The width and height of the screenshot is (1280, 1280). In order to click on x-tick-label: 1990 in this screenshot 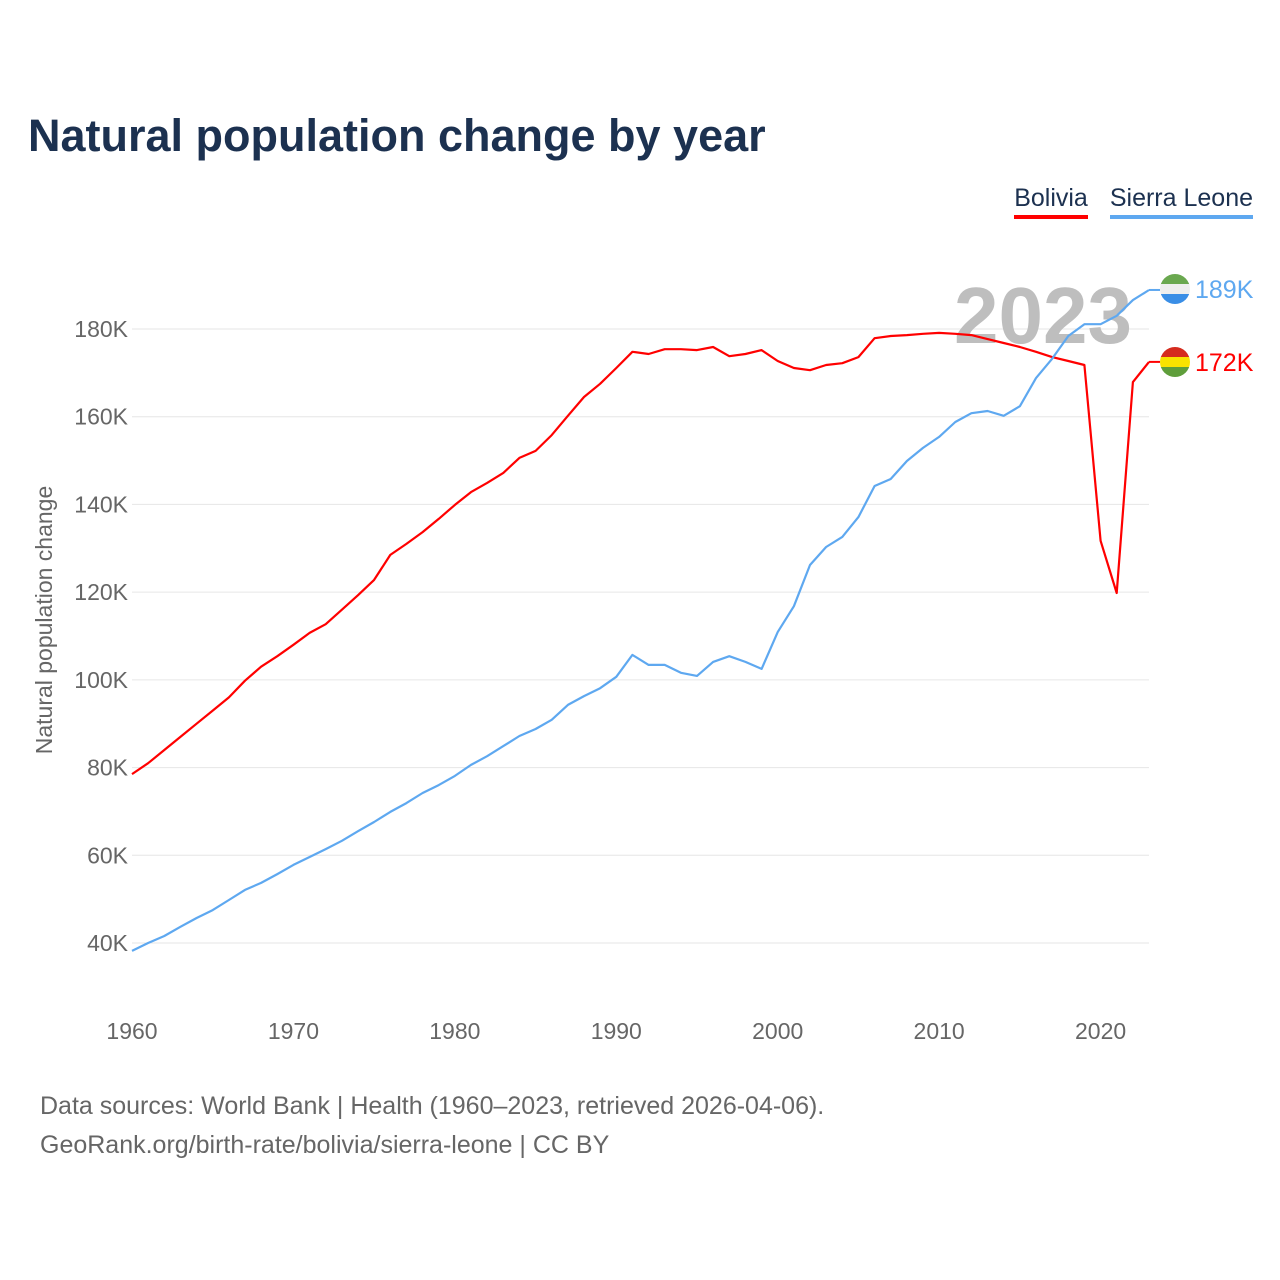, I will do `click(616, 1031)`.